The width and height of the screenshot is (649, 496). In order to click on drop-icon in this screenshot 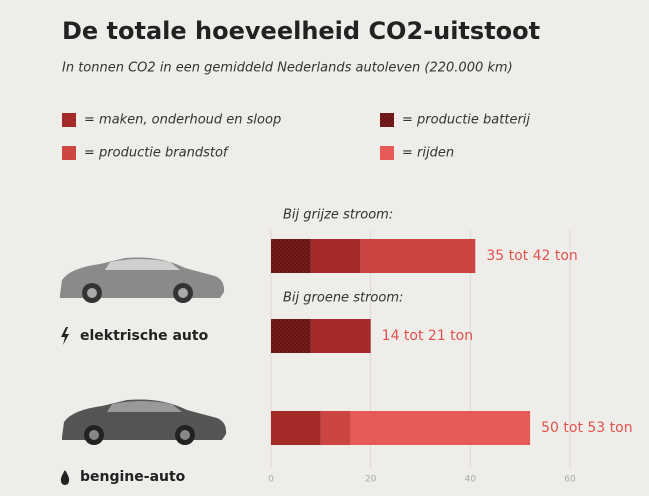, I will do `click(65, 477)`.